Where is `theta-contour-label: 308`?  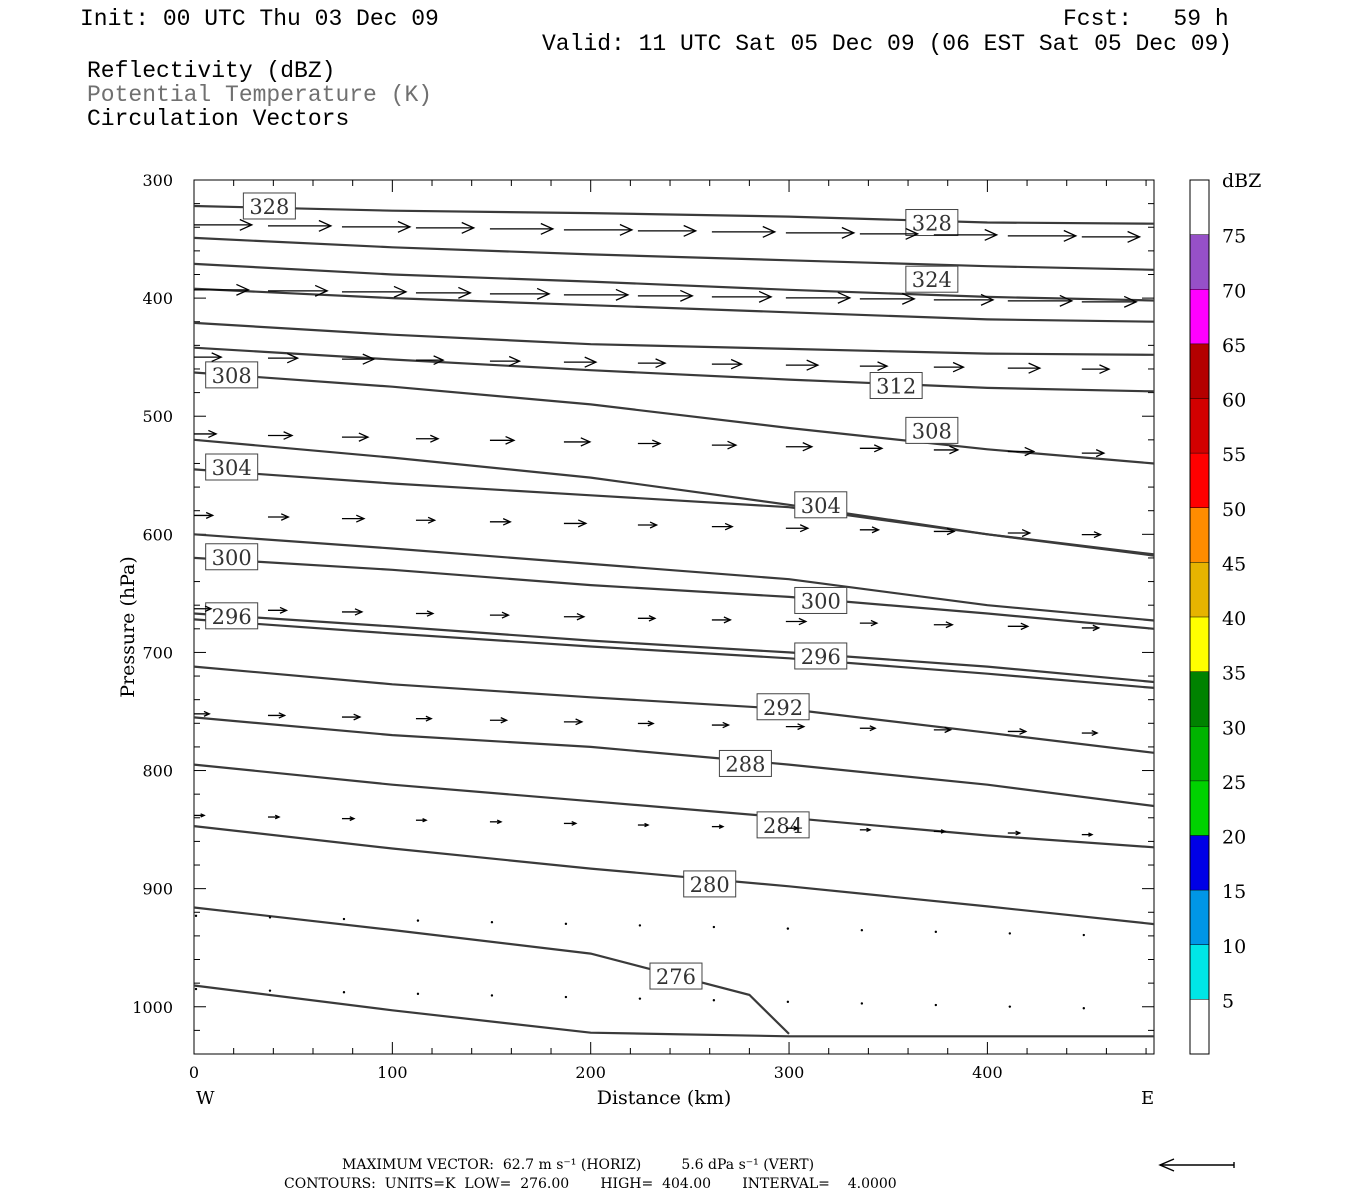 theta-contour-label: 308 is located at coordinates (232, 376).